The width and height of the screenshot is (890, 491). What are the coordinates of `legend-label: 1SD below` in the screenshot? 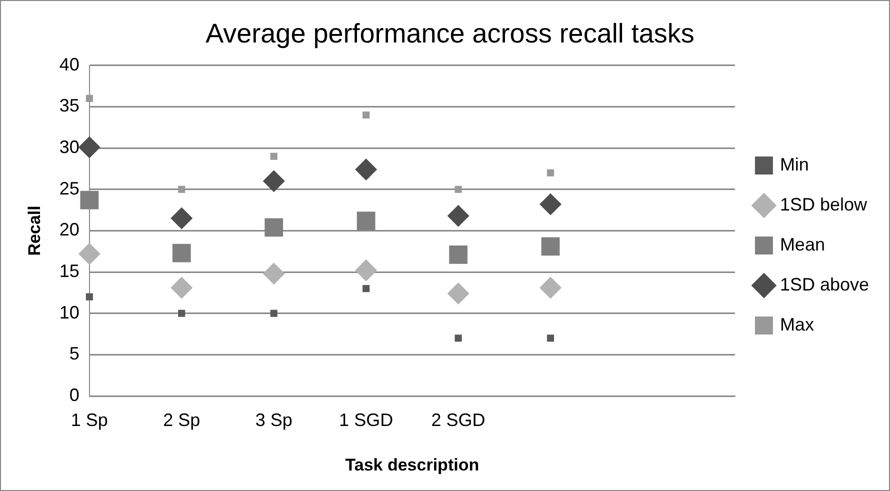 It's located at (824, 204).